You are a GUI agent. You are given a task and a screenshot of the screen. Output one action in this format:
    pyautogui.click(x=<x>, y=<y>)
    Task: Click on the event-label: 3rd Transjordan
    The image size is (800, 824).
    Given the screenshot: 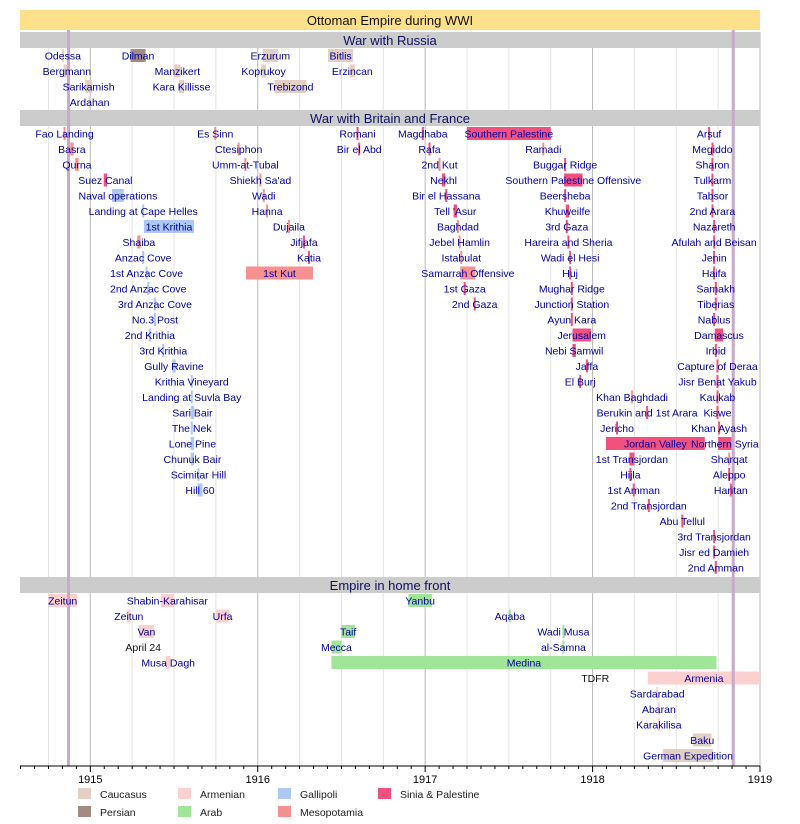 What is the action you would take?
    pyautogui.click(x=714, y=538)
    